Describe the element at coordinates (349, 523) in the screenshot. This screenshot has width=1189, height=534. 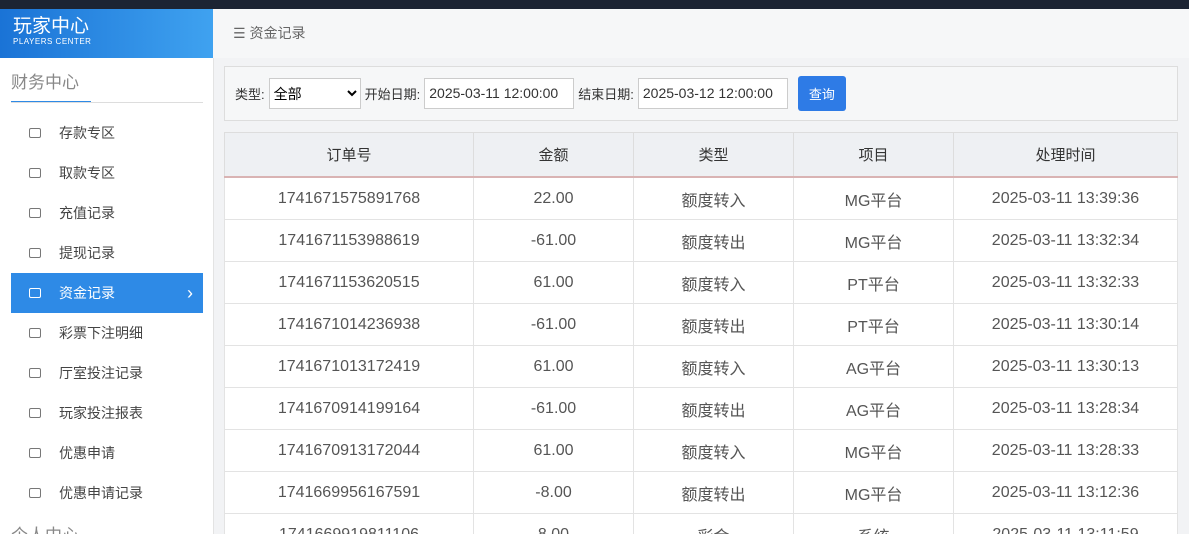
I see `table-cell: 1741669919811106` at that location.